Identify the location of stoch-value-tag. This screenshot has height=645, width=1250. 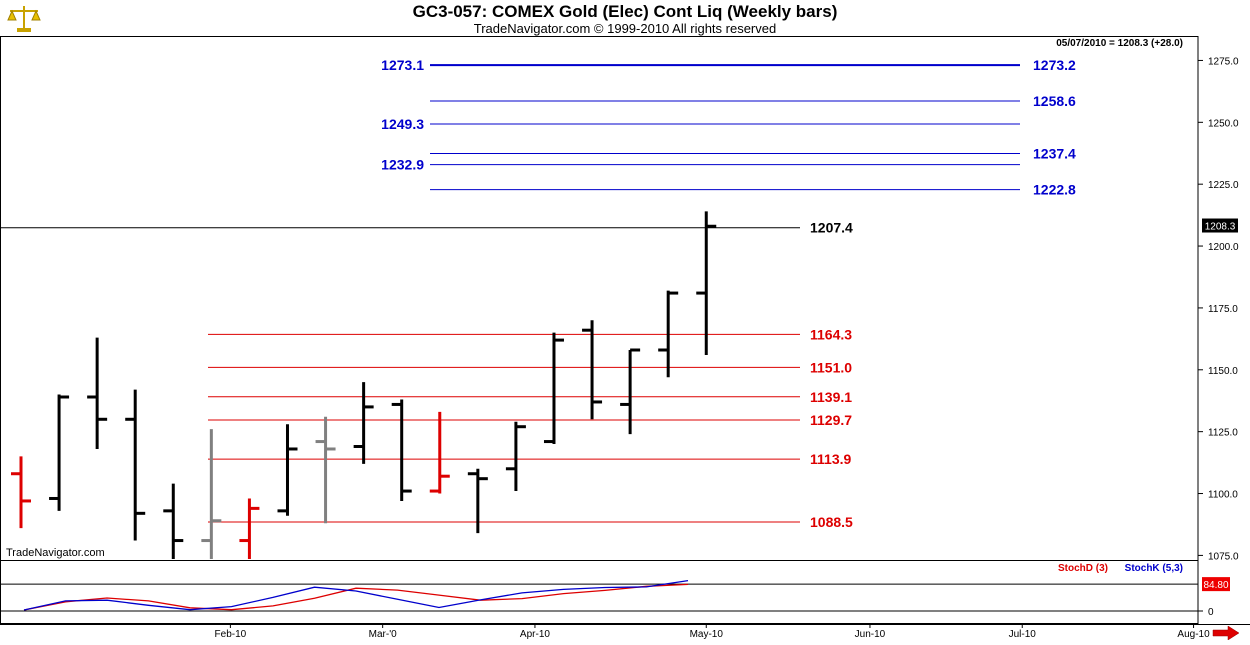
(1216, 584).